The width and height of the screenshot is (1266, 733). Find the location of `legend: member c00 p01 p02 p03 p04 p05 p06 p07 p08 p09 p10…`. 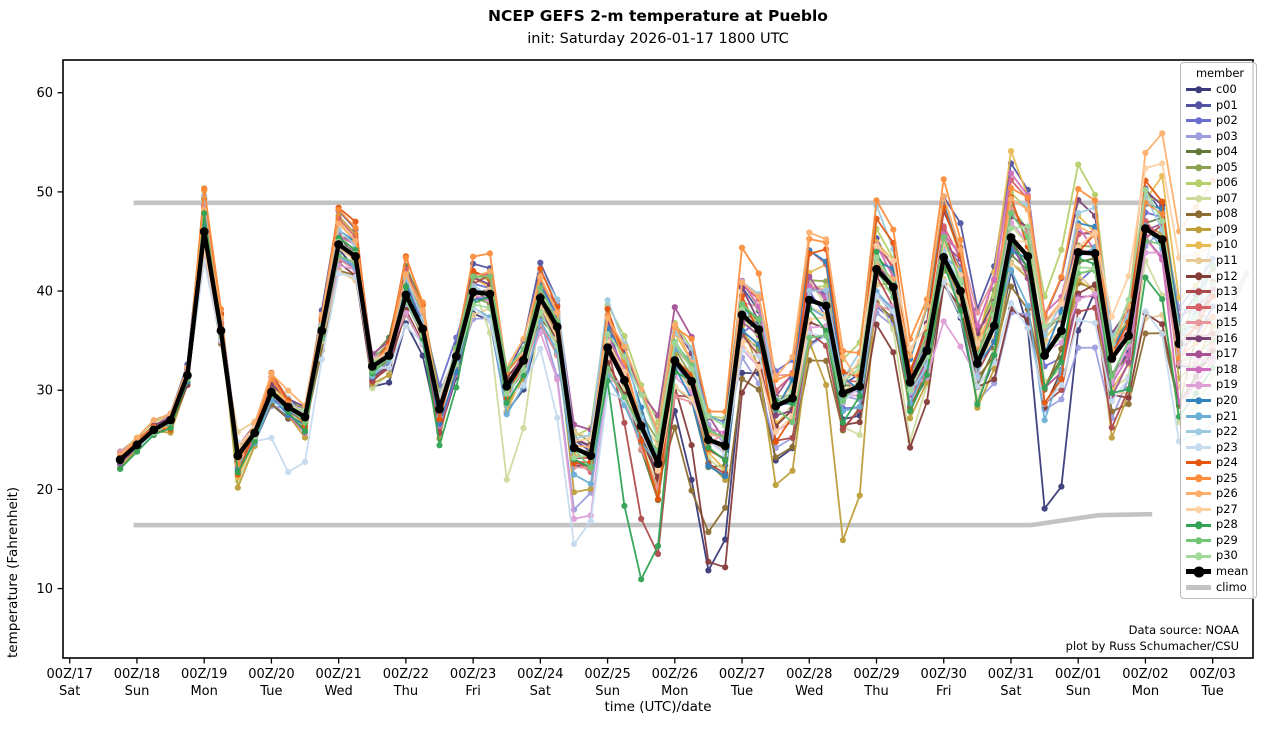

legend: member c00 p01 p02 p03 p04 p05 p06 p07 p08 p09 p10… is located at coordinates (1218, 331).